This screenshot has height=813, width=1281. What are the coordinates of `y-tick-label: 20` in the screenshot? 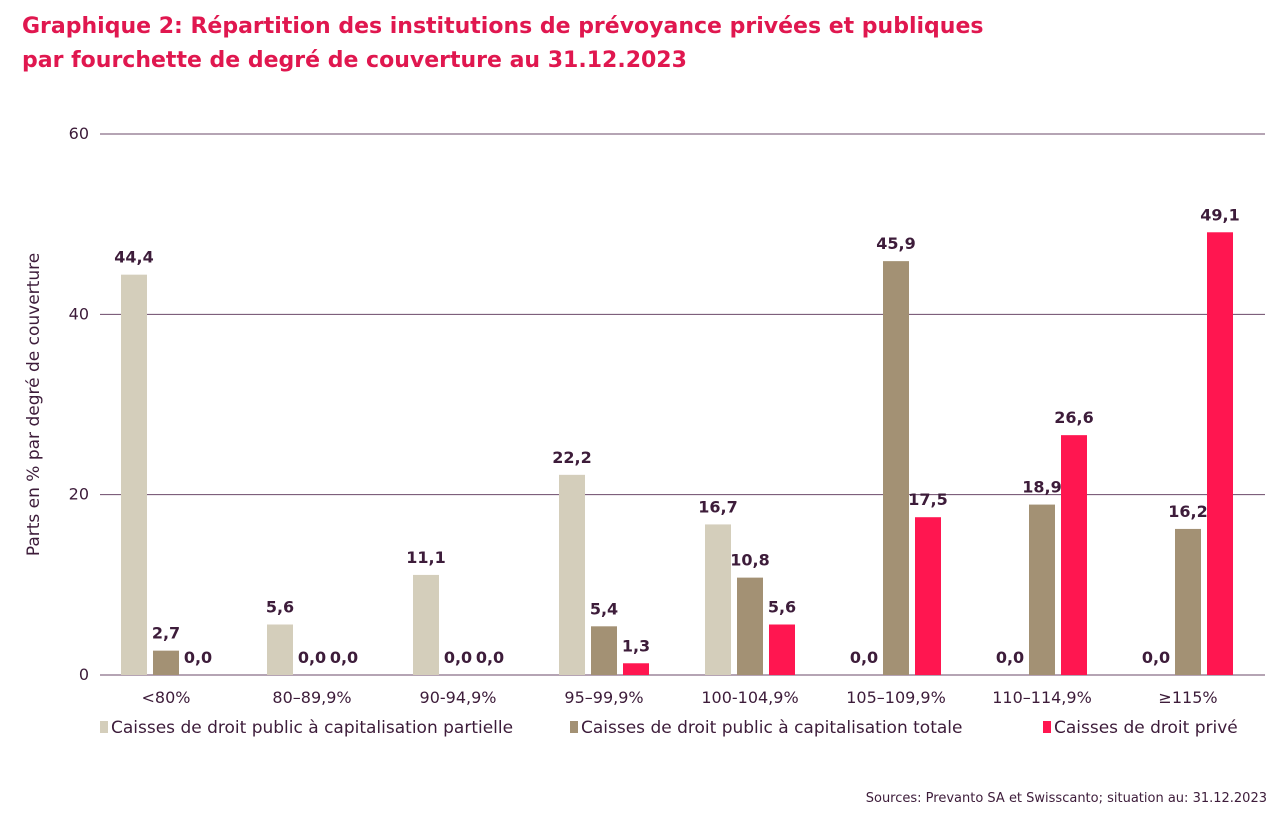 It's located at (79, 494).